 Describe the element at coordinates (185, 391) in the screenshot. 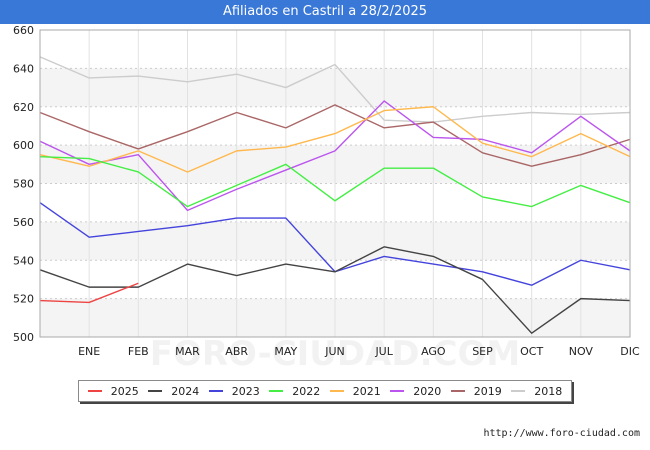

I see `legend-label: 2024` at that location.